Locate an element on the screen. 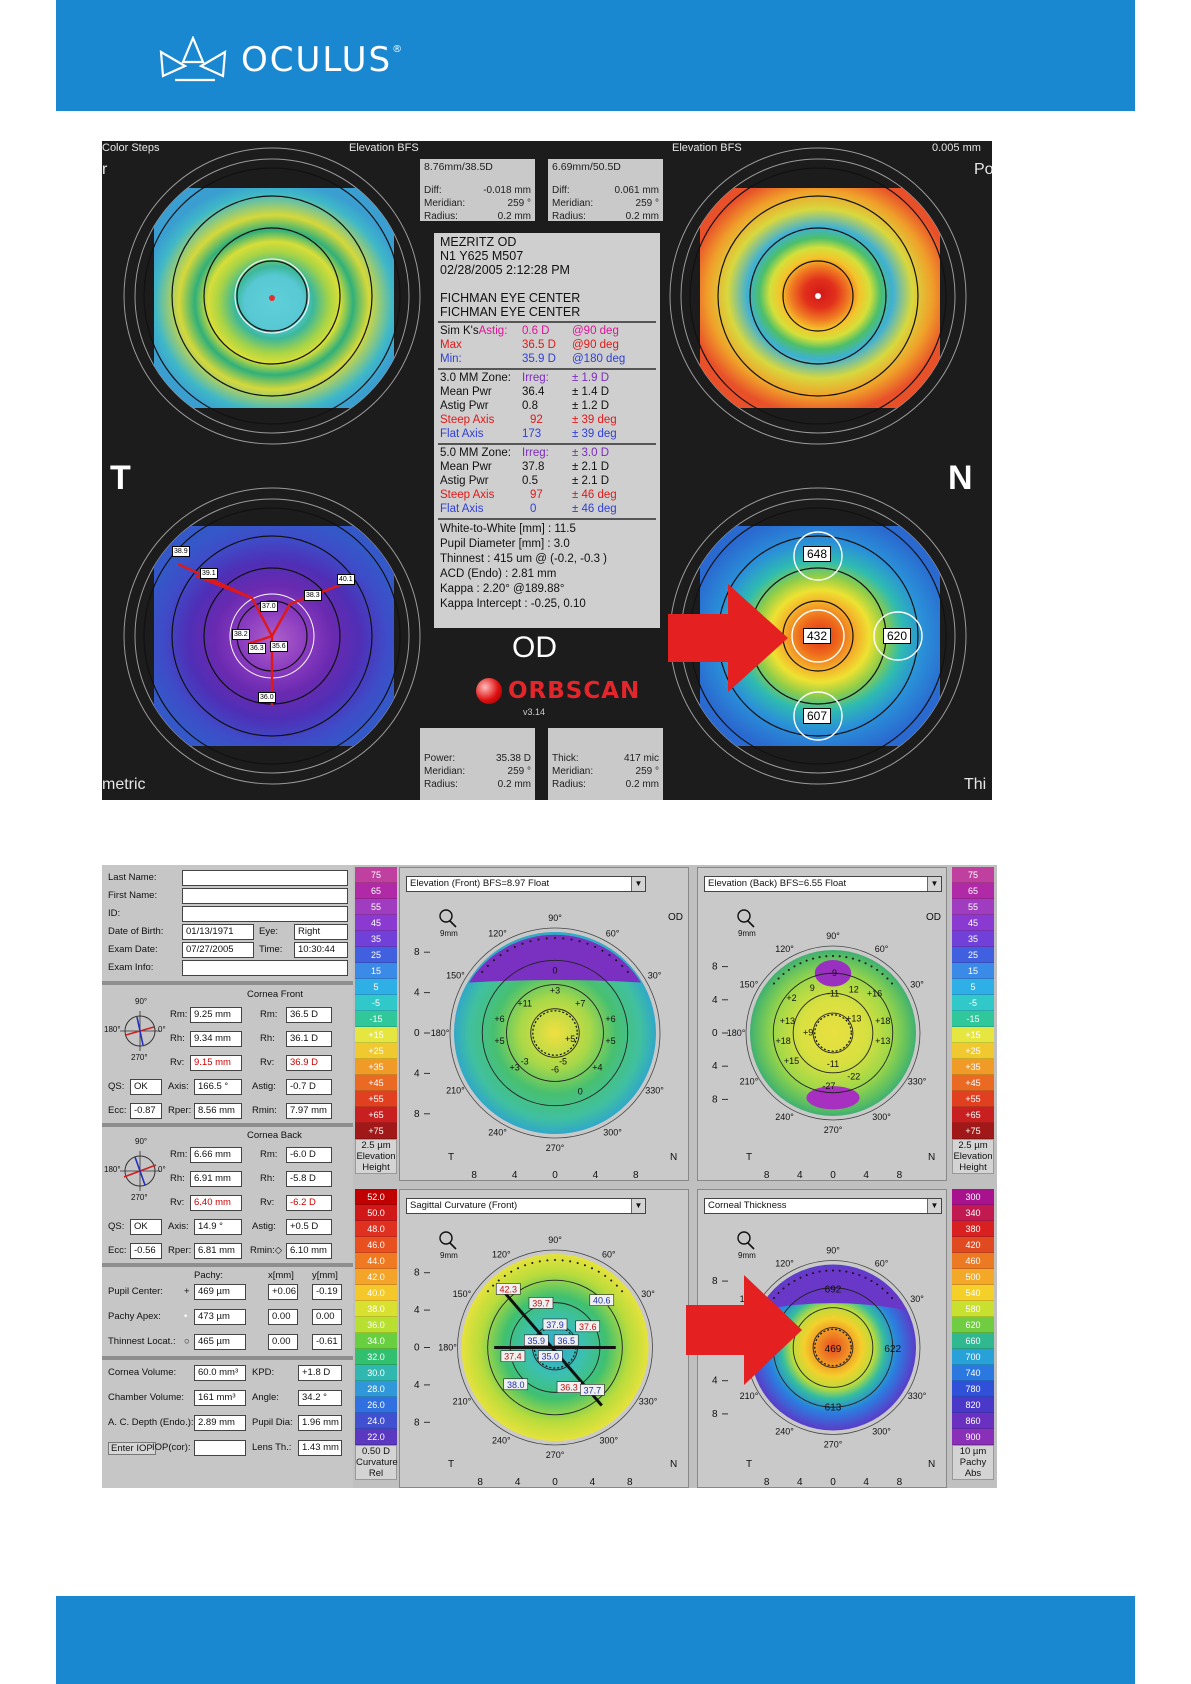 The height and width of the screenshot is (1684, 1191). pupil-dia-field: 1.96 mm is located at coordinates (320, 1423).